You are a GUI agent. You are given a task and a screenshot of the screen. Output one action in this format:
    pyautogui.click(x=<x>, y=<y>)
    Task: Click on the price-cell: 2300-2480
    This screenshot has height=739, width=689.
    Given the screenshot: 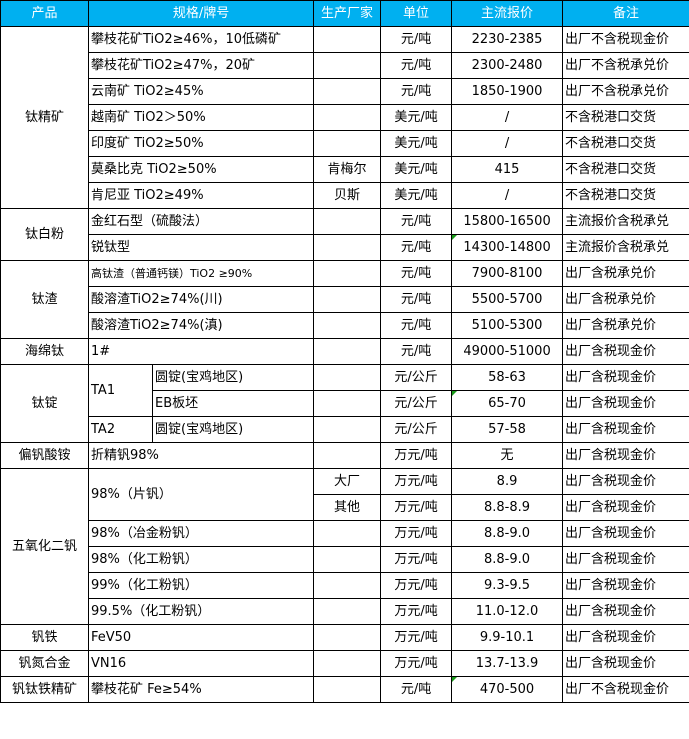 What is the action you would take?
    pyautogui.click(x=507, y=65)
    